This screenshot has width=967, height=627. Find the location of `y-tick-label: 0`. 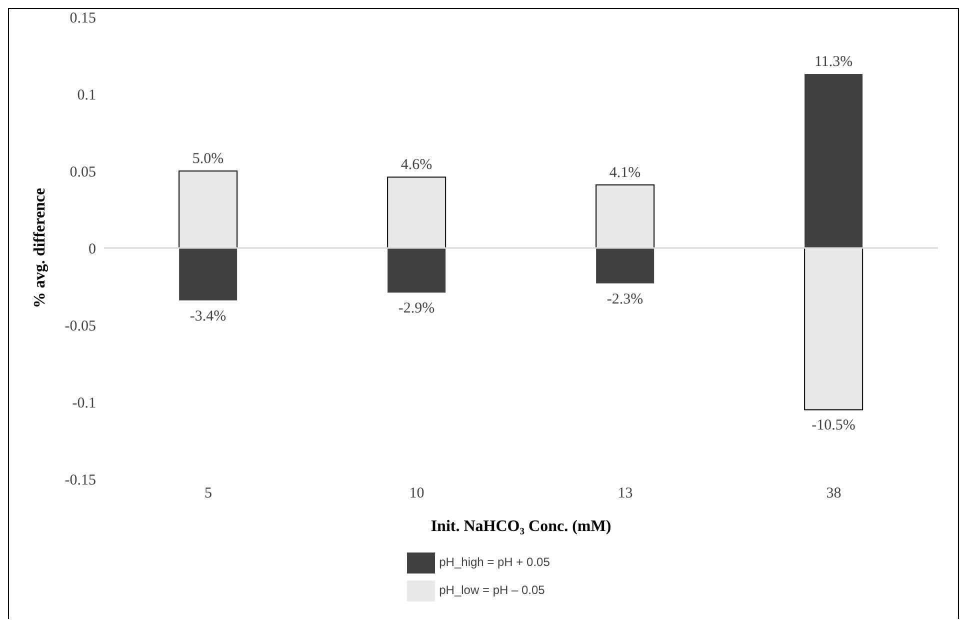

y-tick-label: 0 is located at coordinates (92, 249).